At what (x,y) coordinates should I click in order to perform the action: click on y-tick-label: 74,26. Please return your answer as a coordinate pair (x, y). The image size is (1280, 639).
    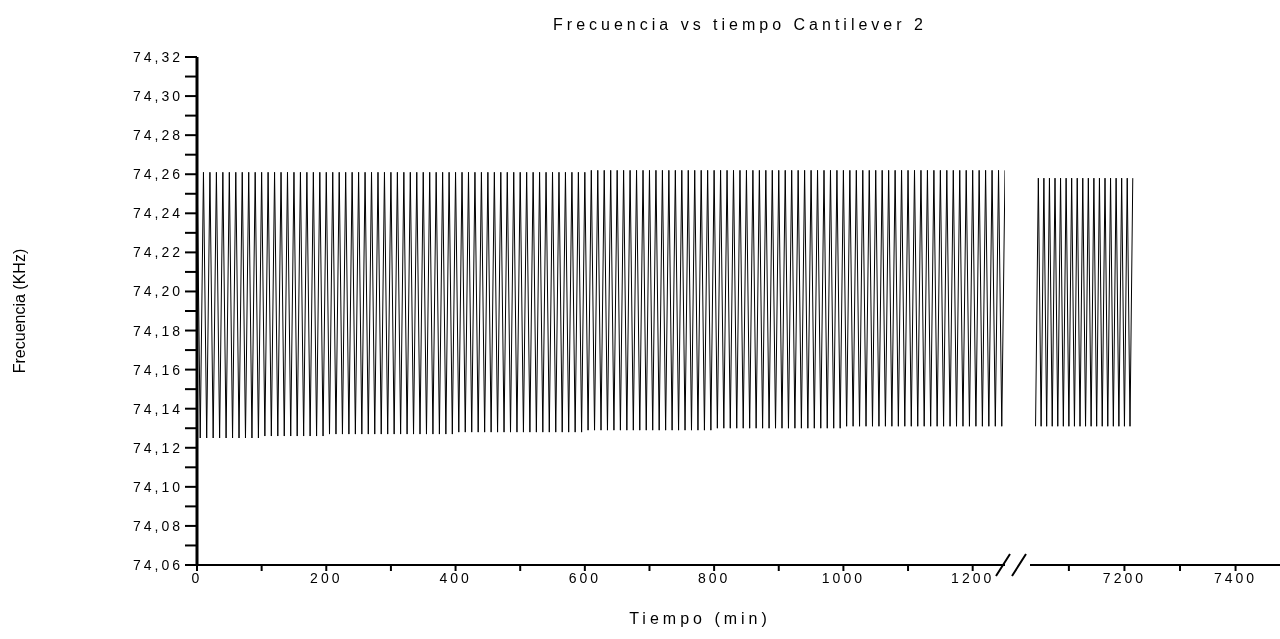
    Looking at the image, I should click on (157, 174).